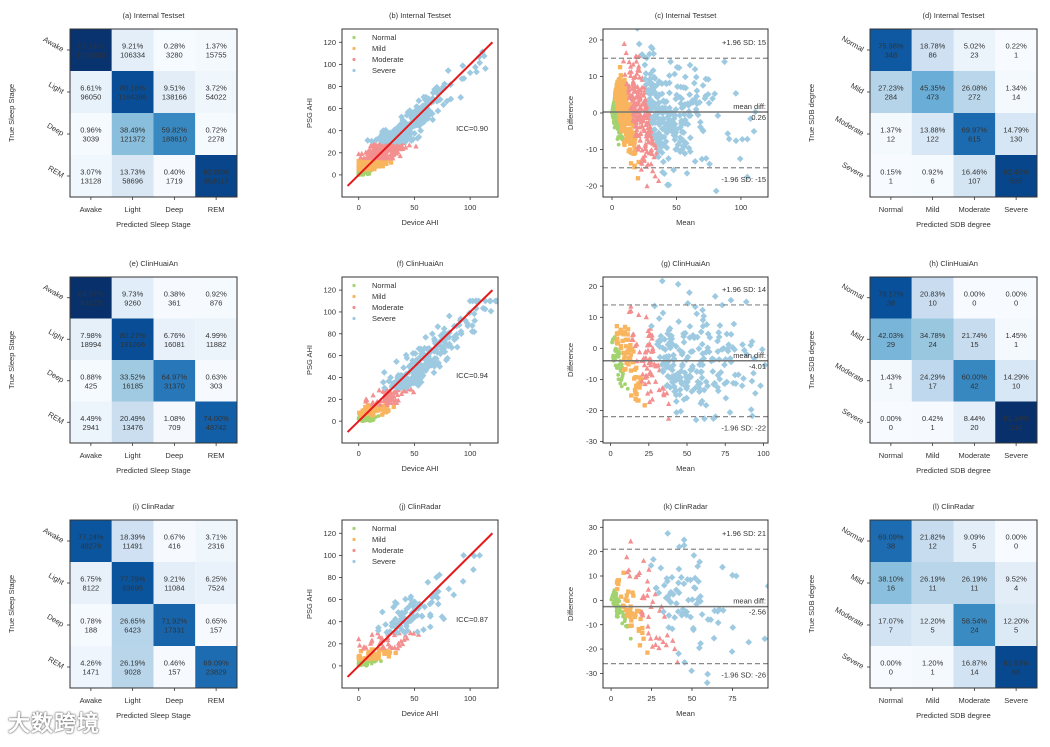  What do you see at coordinates (90, 55) in the screenshot?
I see `cell-count: 1028835` at bounding box center [90, 55].